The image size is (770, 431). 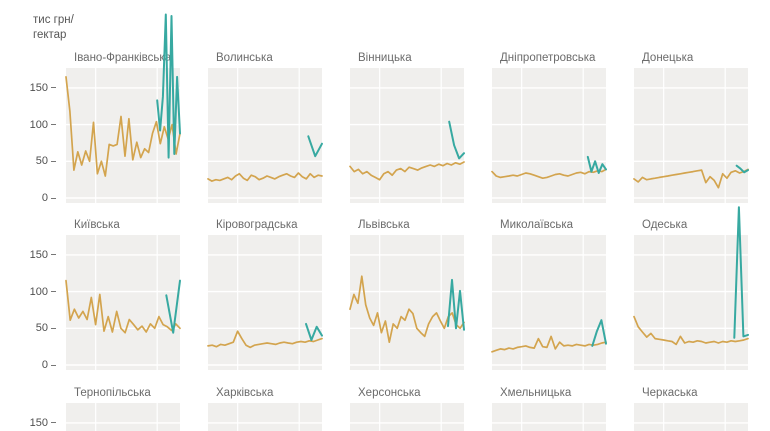 What do you see at coordinates (670, 393) in the screenshot?
I see `facet-panel-title: Черкаська` at bounding box center [670, 393].